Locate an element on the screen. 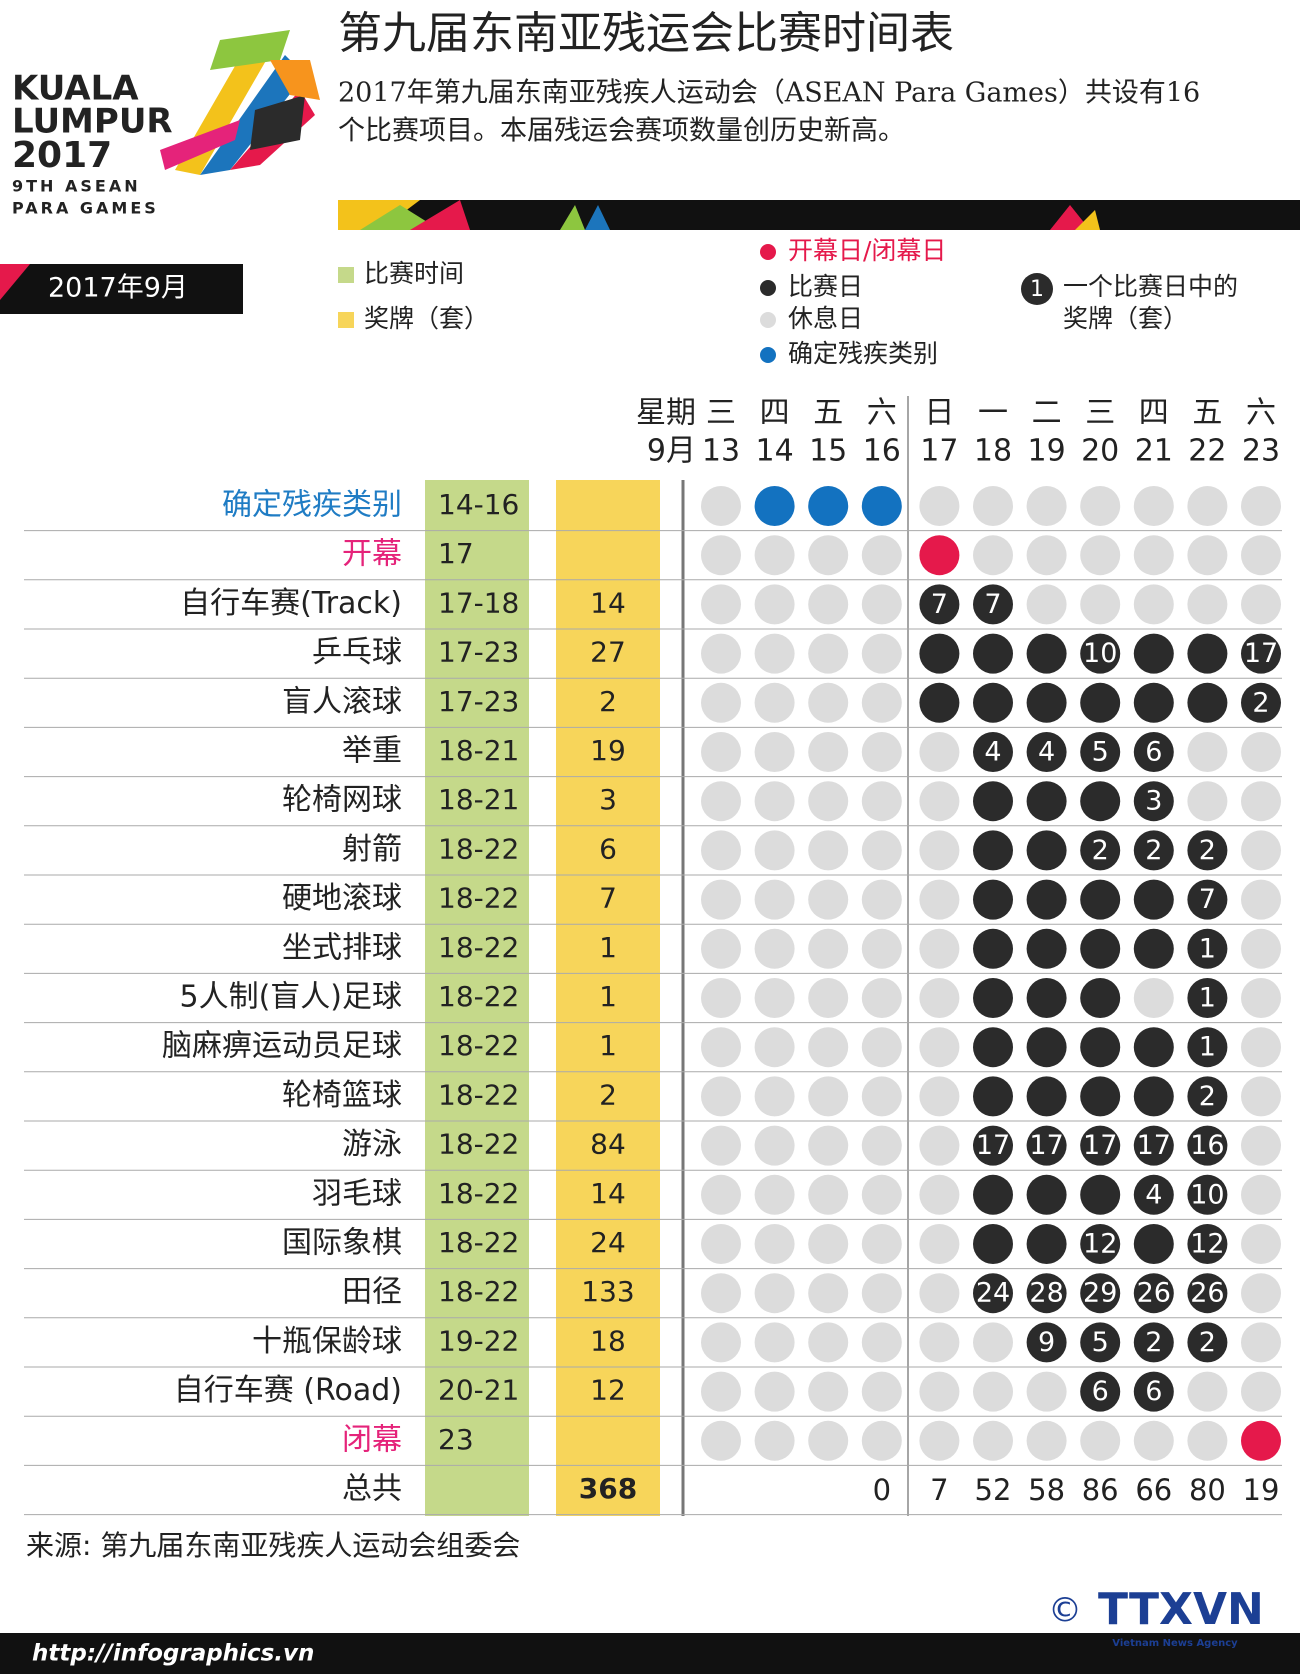 The height and width of the screenshot is (1674, 1300). event-name: 硬地滚球 is located at coordinates (342, 898).